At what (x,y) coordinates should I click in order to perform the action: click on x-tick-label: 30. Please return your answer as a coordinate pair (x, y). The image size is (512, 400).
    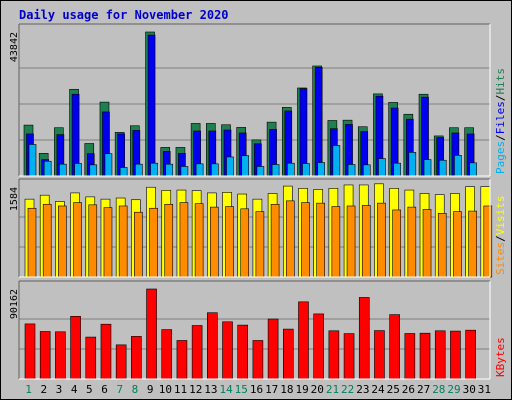
    Looking at the image, I should click on (469, 389).